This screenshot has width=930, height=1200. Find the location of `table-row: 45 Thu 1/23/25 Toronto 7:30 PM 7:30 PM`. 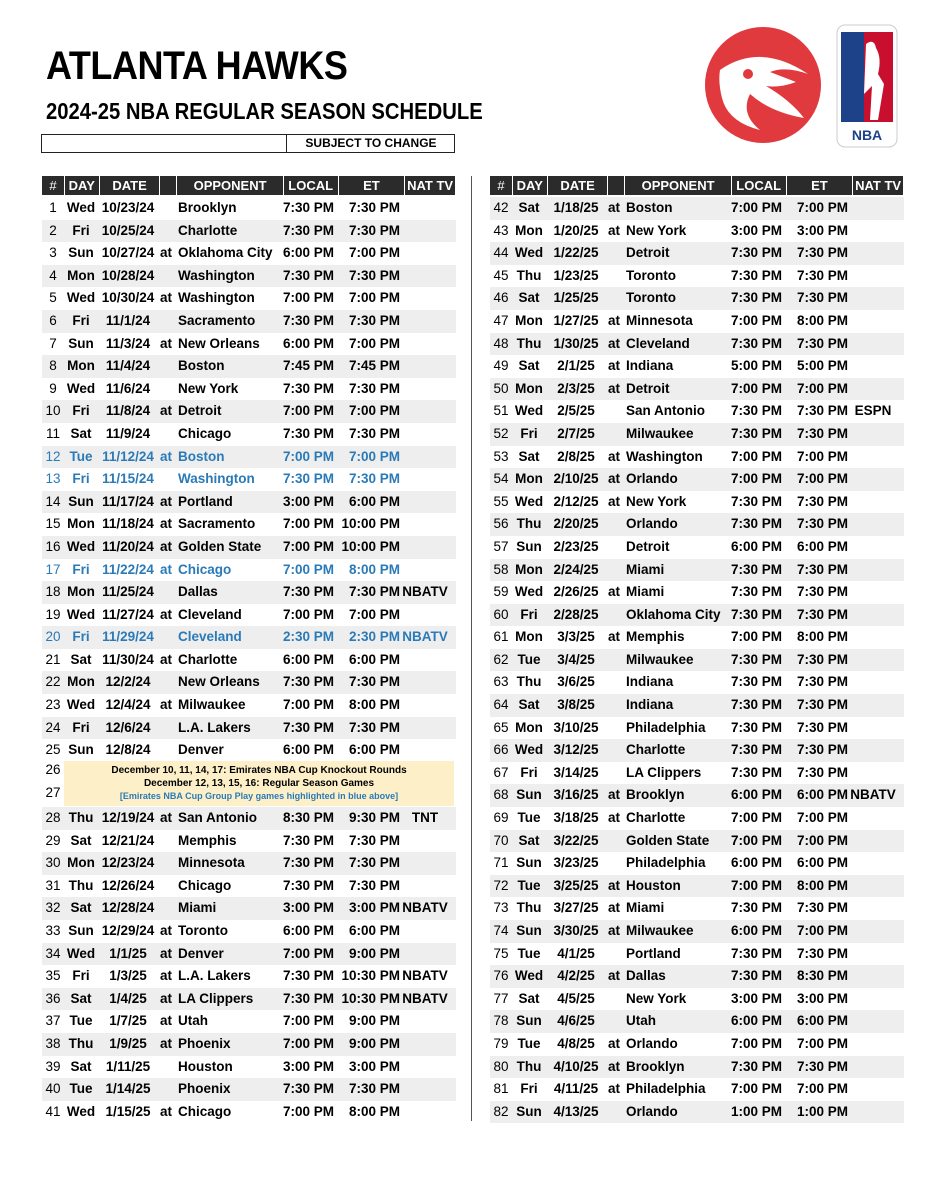

table-row: 45 Thu 1/23/25 Toronto 7:30 PM 7:30 PM is located at coordinates (697, 276).